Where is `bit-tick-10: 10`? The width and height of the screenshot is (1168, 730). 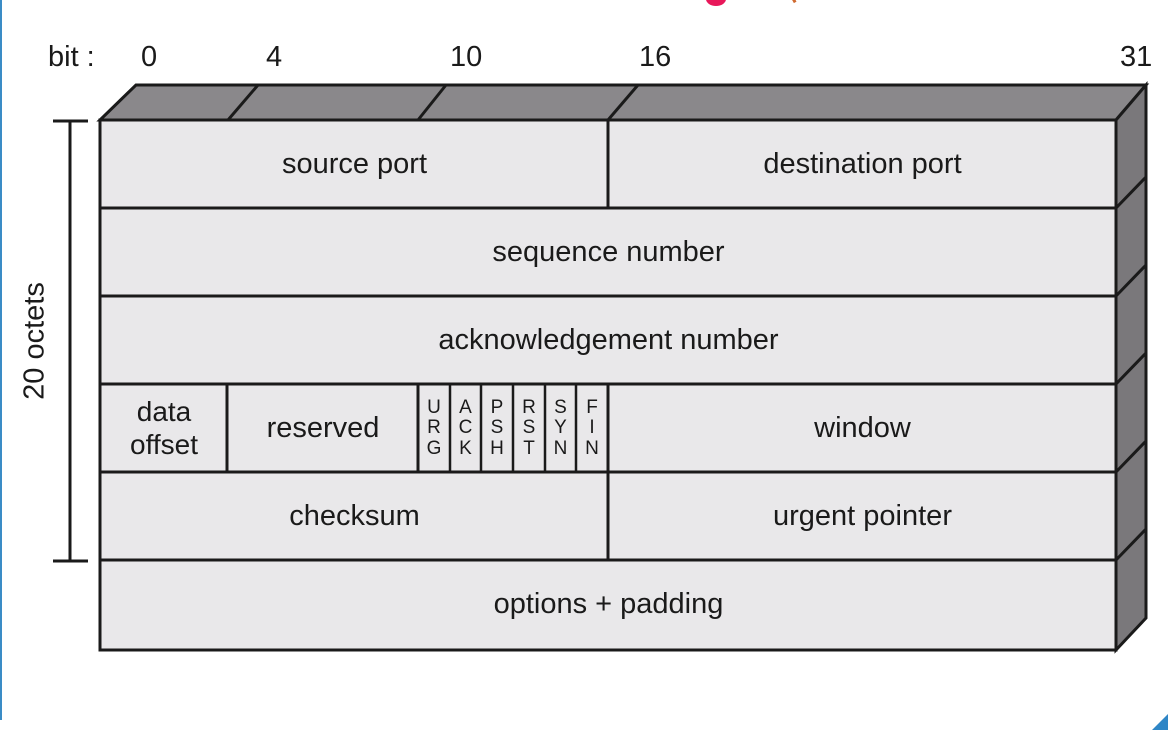 bit-tick-10: 10 is located at coordinates (466, 57).